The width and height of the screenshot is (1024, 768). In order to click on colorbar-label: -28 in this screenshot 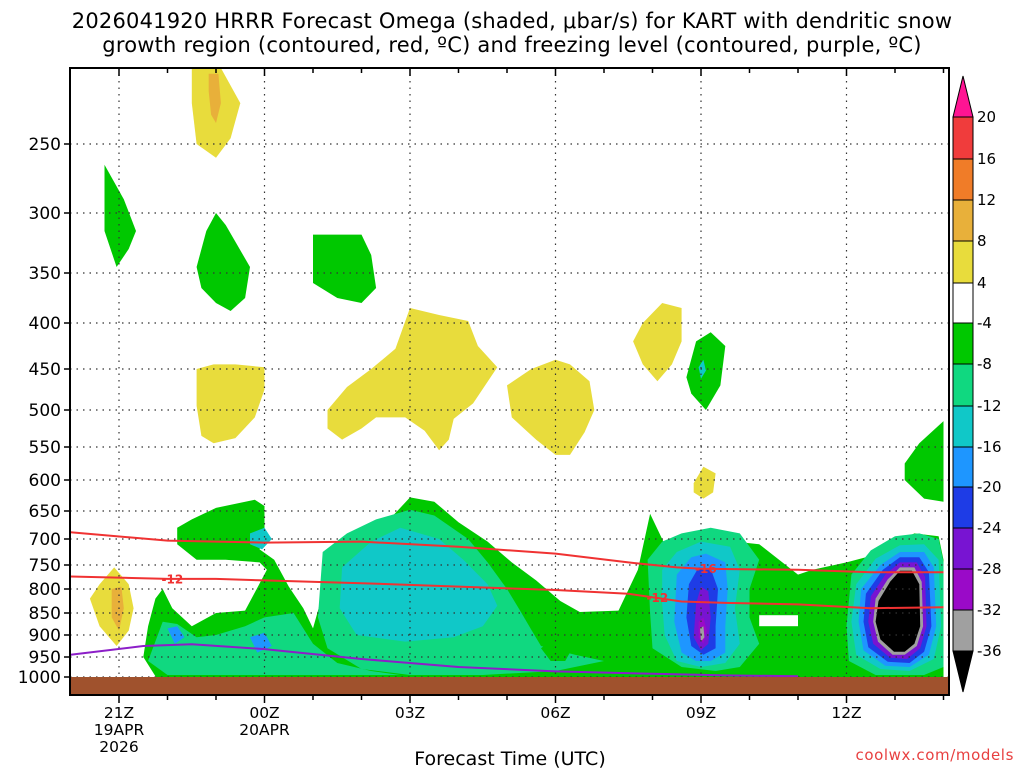, I will do `click(989, 569)`.